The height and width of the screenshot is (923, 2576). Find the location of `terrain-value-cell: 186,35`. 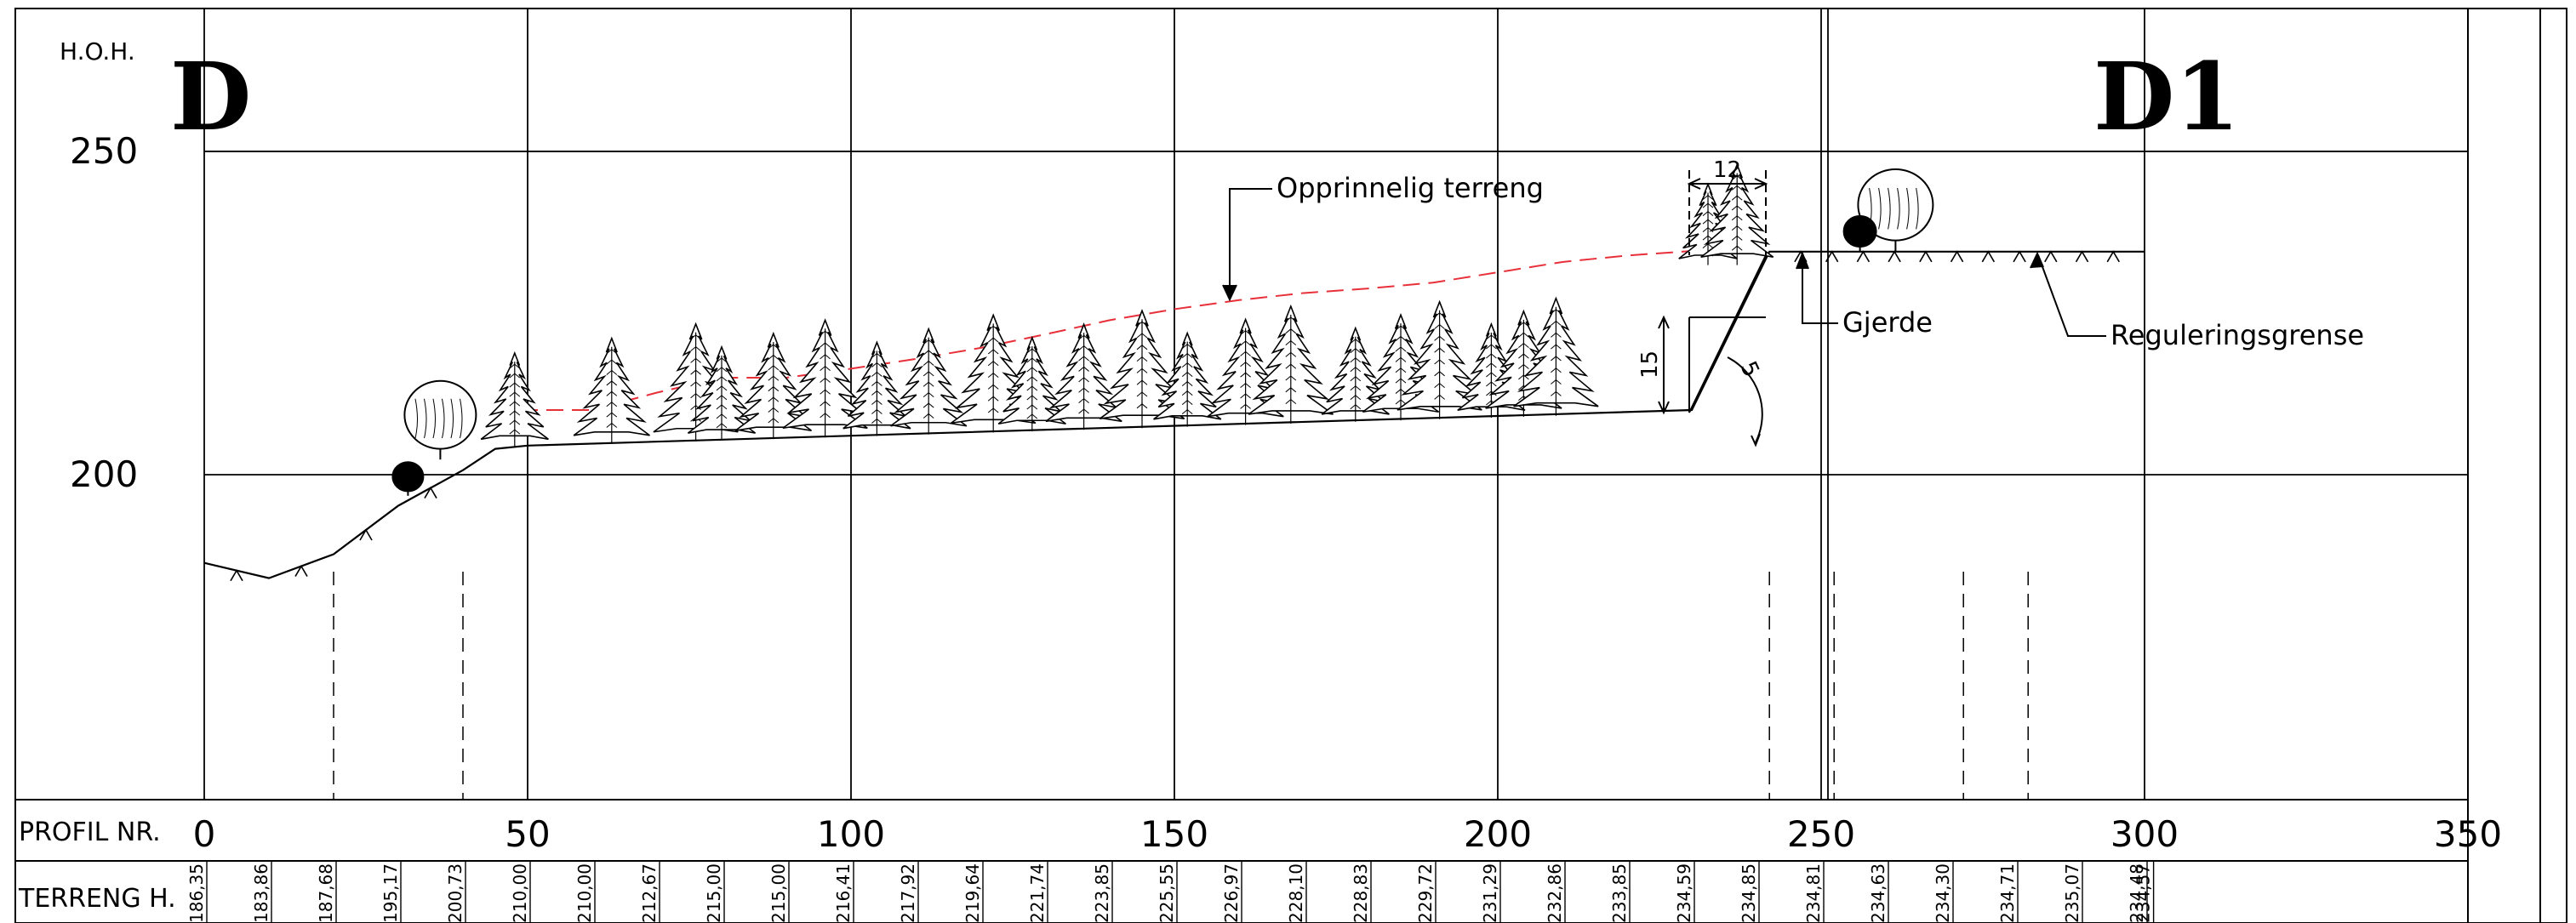

terrain-value-cell: 186,35 is located at coordinates (197, 892).